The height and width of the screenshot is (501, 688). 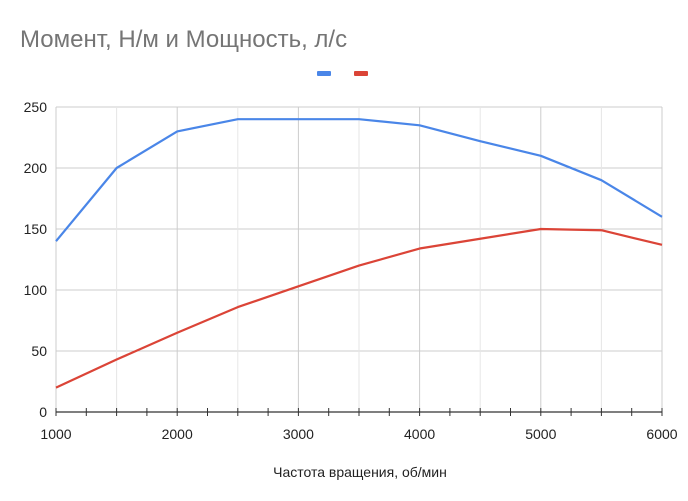 I want to click on chart-title: Момент, Н/м и Мощность, л/с, so click(x=183, y=39).